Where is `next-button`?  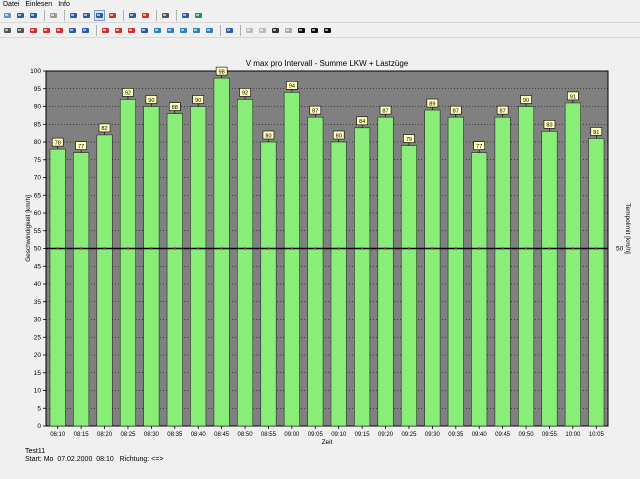 next-button is located at coordinates (314, 30).